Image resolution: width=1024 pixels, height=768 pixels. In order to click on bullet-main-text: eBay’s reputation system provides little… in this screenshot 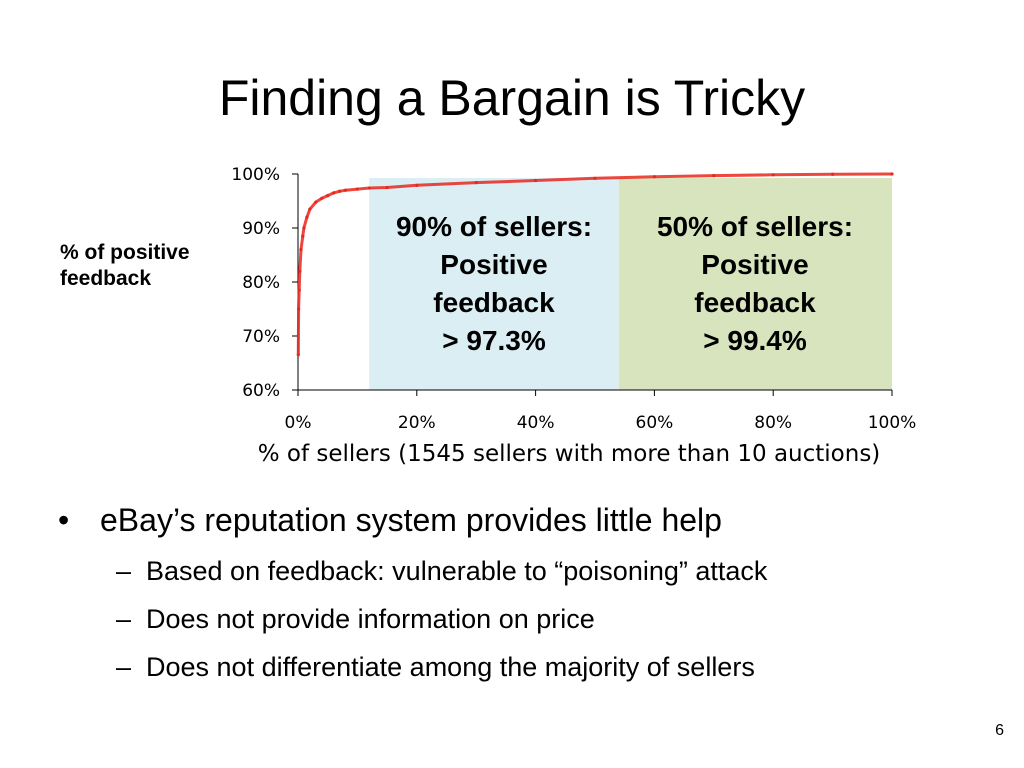, I will do `click(411, 520)`.